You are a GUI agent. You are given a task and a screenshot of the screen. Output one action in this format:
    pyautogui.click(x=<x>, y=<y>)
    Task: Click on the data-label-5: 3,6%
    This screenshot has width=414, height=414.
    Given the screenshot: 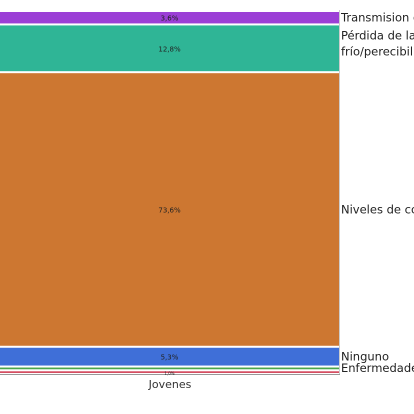 What is the action you would take?
    pyautogui.click(x=170, y=19)
    